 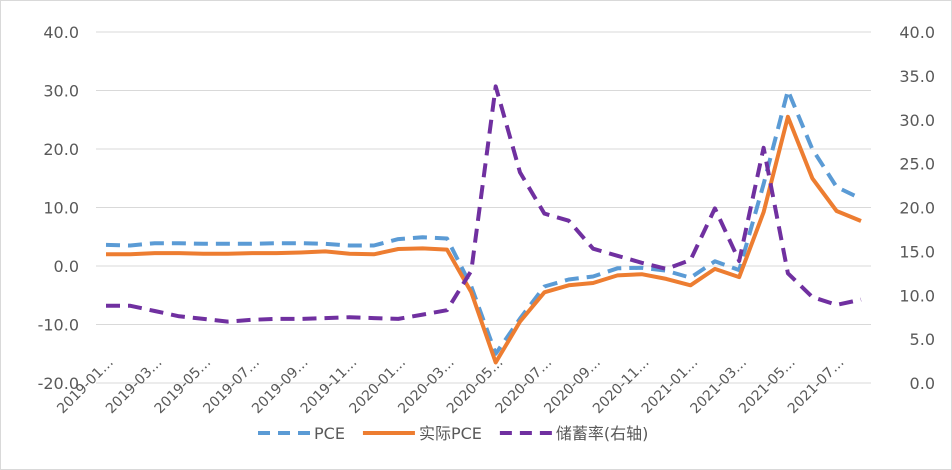 What do you see at coordinates (922, 339) in the screenshot?
I see `right-tick-label: 5.0` at bounding box center [922, 339].